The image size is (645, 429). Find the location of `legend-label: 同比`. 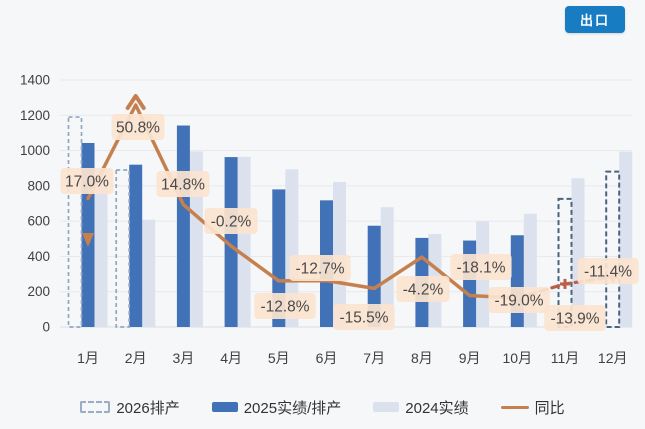

legend-label: 同比 is located at coordinates (549, 408).